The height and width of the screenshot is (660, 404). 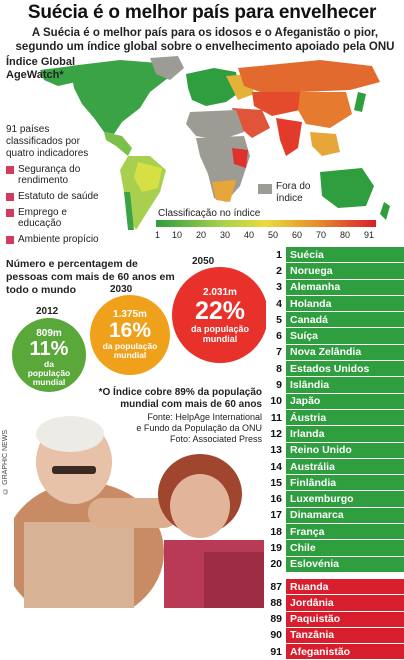 What do you see at coordinates (345, 499) in the screenshot?
I see `ranking-country: Luxemburgo` at bounding box center [345, 499].